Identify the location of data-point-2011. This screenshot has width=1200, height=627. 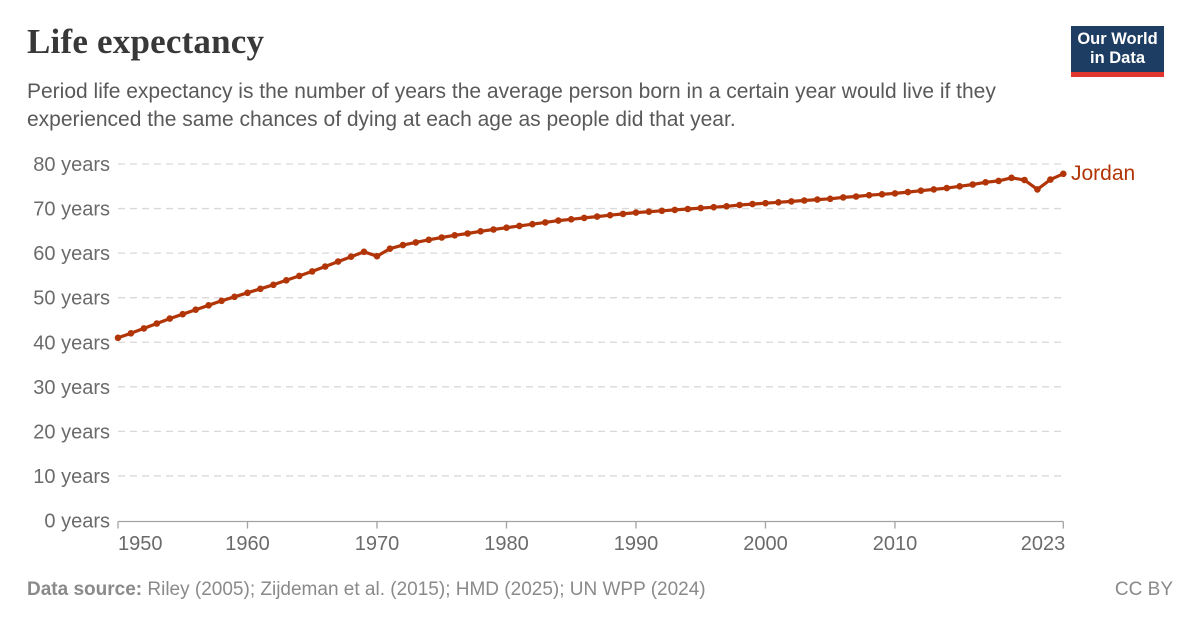
(908, 192).